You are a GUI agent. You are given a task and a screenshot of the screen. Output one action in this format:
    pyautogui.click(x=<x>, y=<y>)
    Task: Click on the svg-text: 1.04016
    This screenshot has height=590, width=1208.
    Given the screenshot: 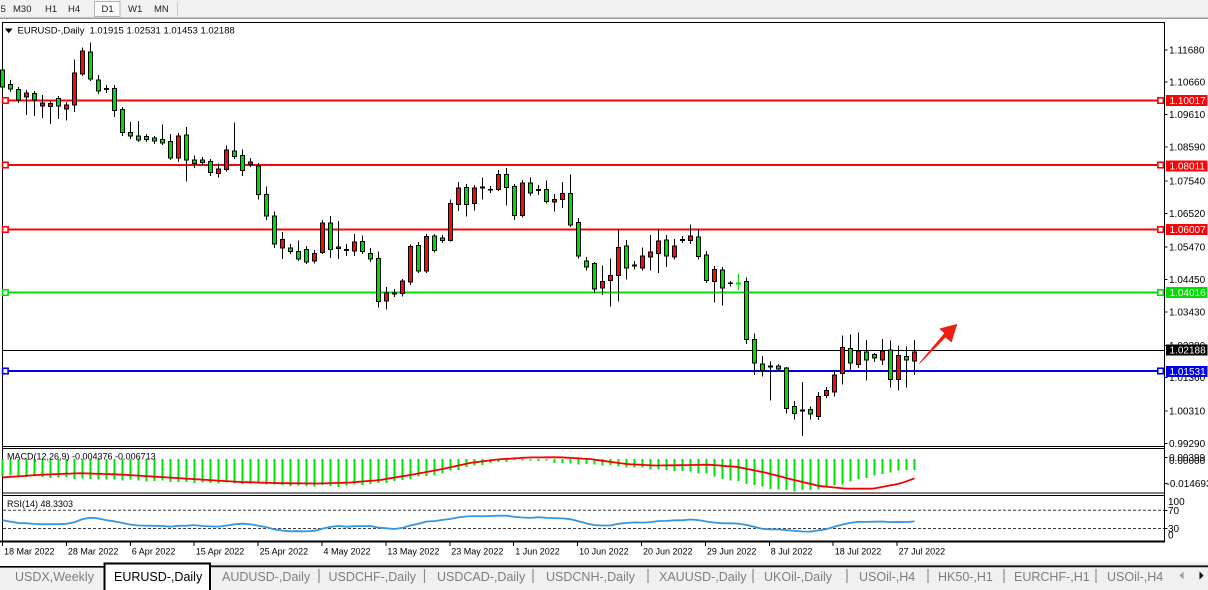 What is the action you would take?
    pyautogui.click(x=1188, y=293)
    